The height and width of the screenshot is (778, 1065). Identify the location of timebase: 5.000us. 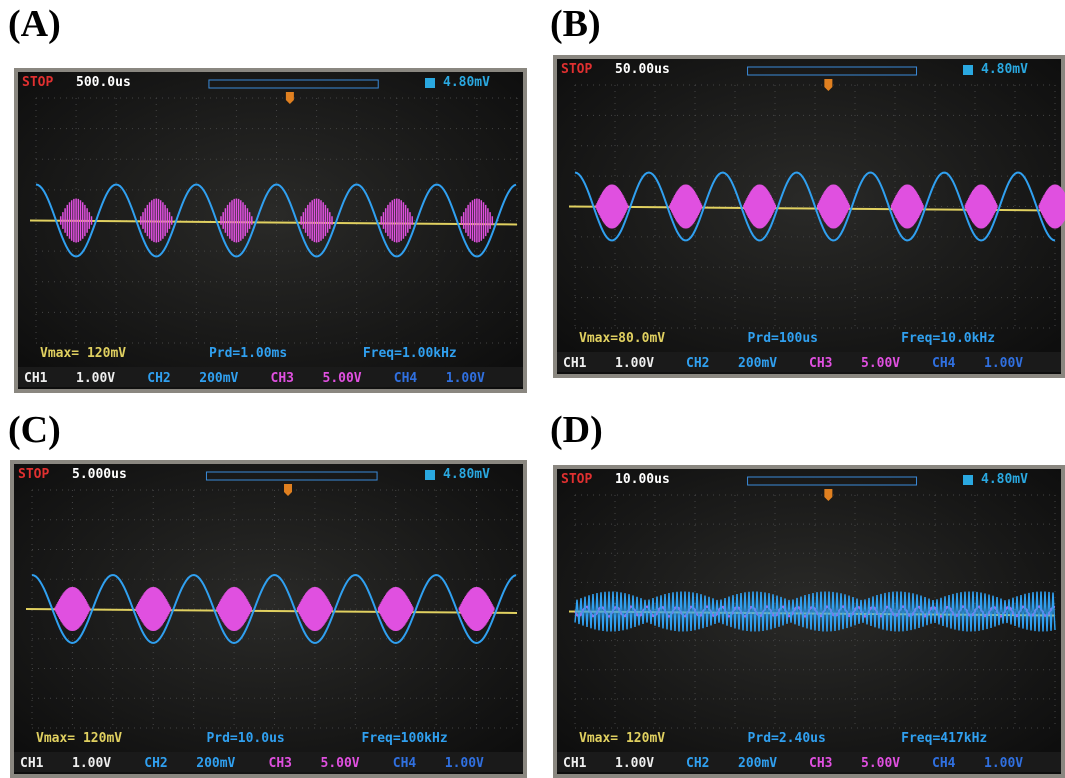
(99, 474).